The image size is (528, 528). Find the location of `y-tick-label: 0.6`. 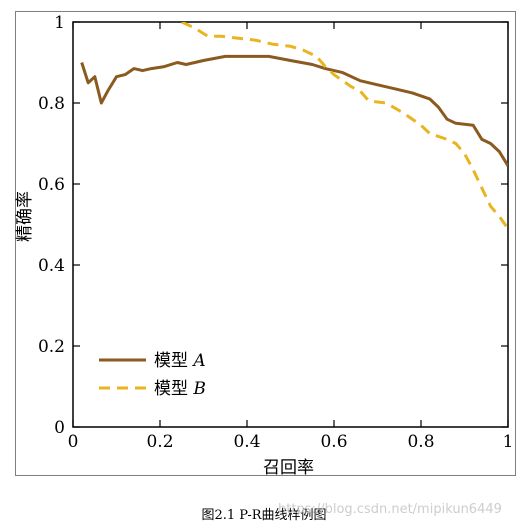

y-tick-label: 0.6 is located at coordinates (51, 185).